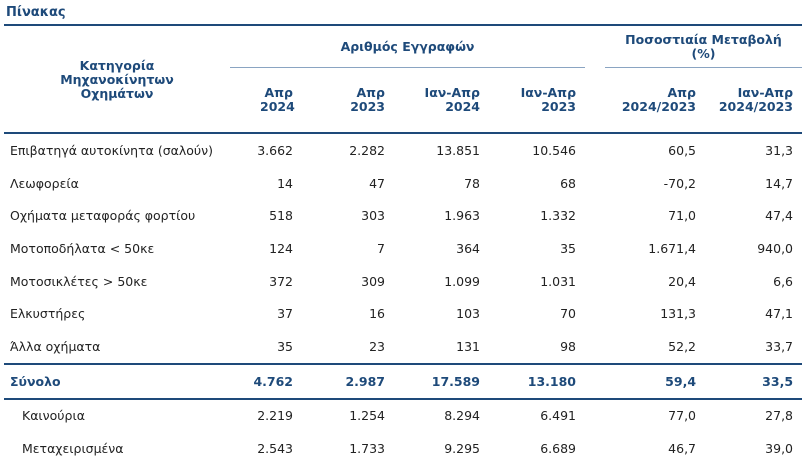  I want to click on cell-janapr-2023: 10.546, so click(554, 150).